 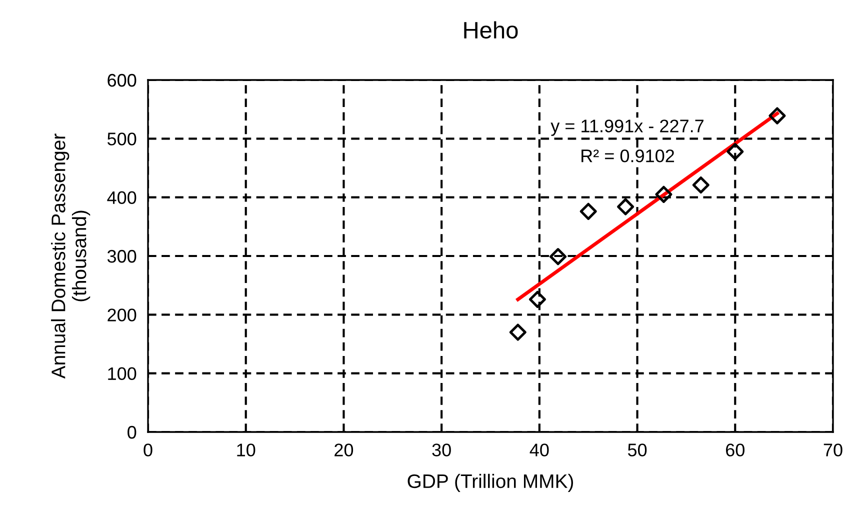 What do you see at coordinates (122, 373) in the screenshot?
I see `y-tick-label: 100` at bounding box center [122, 373].